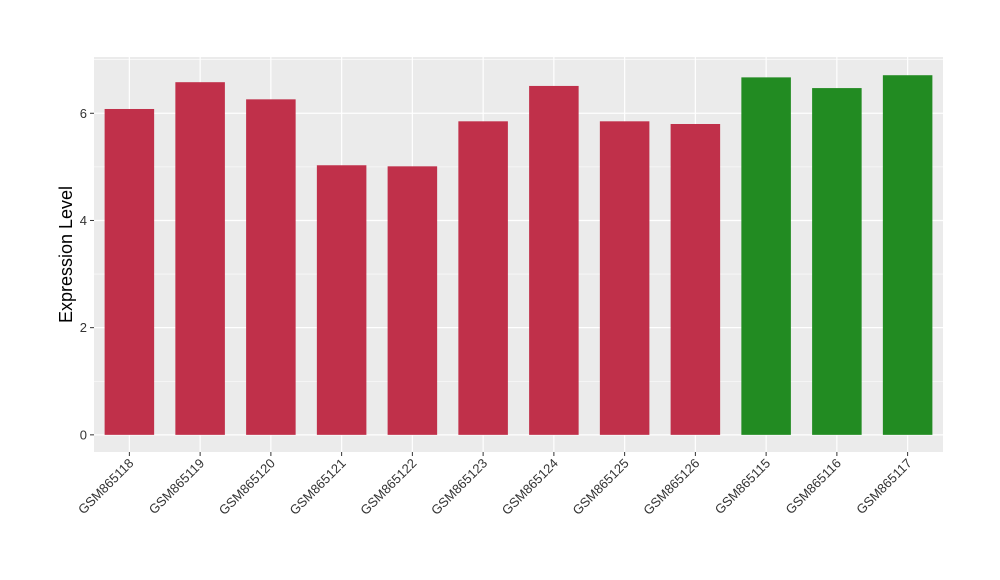 Image resolution: width=1000 pixels, height=580 pixels. Describe the element at coordinates (83, 220) in the screenshot. I see `y-tick-label: 4` at that location.